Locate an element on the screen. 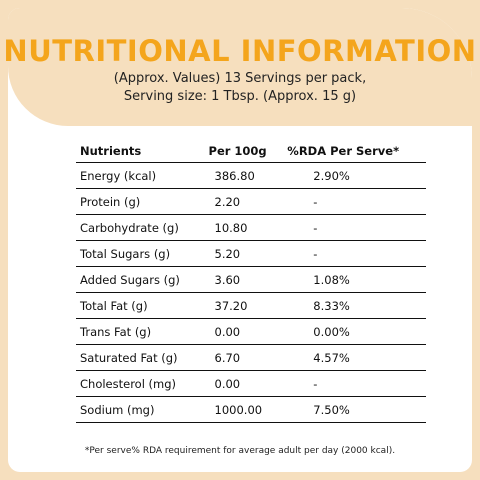  table-cell: 2.20 is located at coordinates (244, 201).